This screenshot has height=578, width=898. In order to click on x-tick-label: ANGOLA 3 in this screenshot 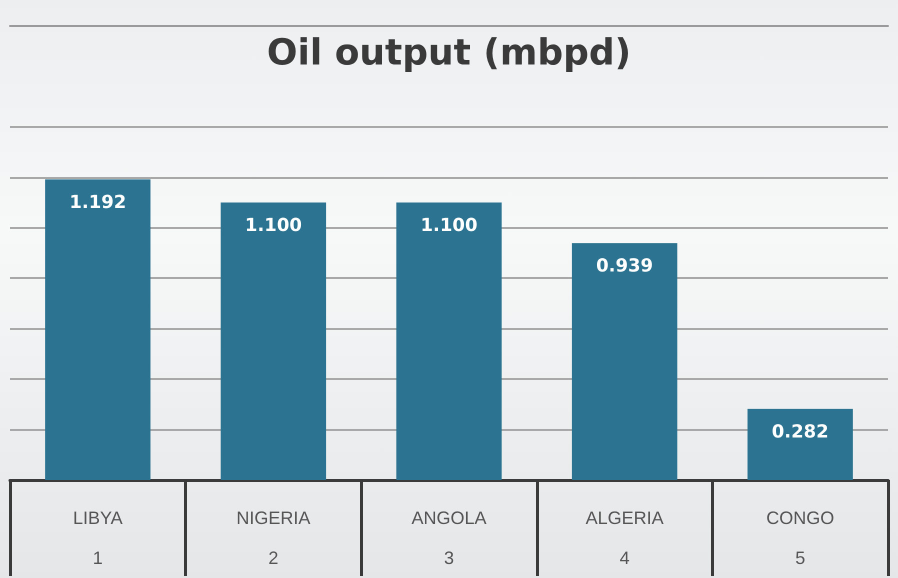, I will do `click(449, 538)`.